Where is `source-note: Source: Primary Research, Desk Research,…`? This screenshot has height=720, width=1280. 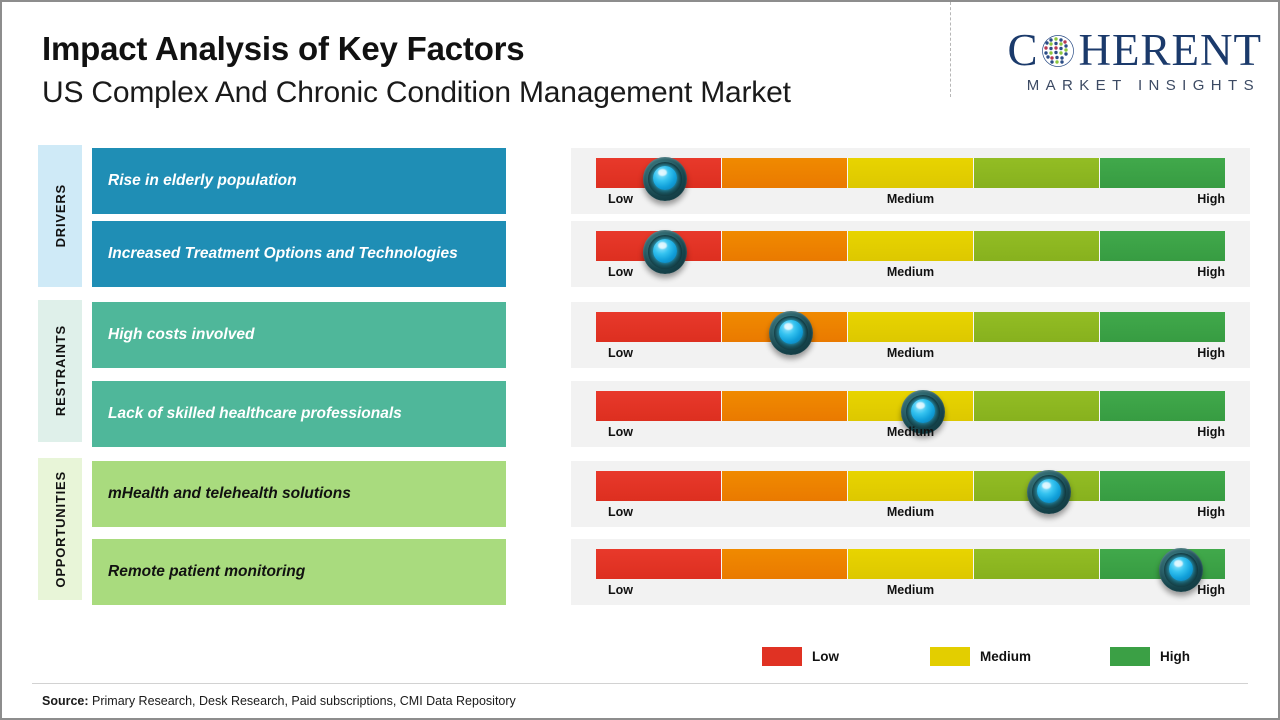 source-note: Source: Primary Research, Desk Research,… is located at coordinates (279, 701).